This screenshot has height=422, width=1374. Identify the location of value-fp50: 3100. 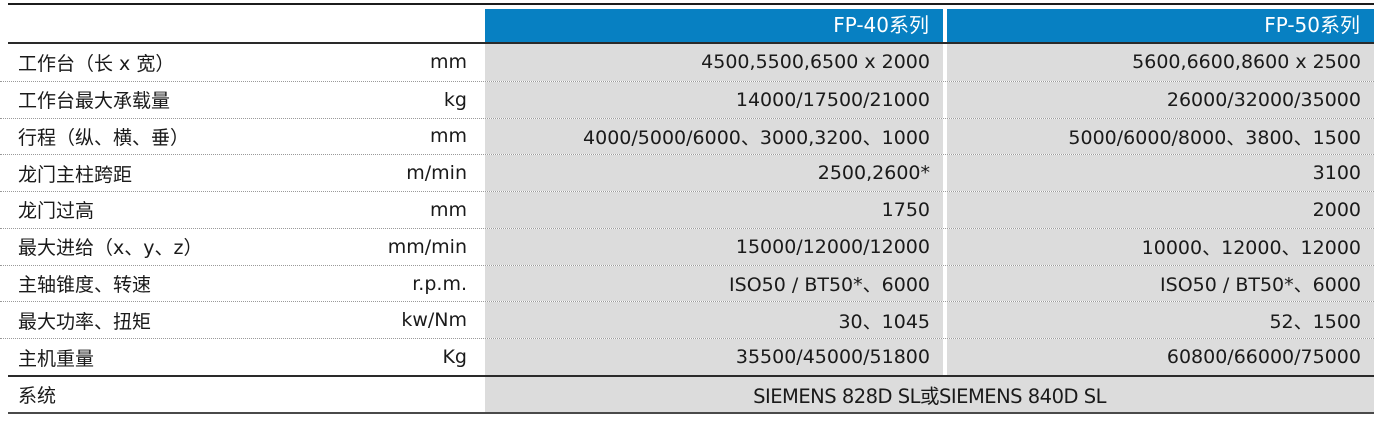
(1160, 173).